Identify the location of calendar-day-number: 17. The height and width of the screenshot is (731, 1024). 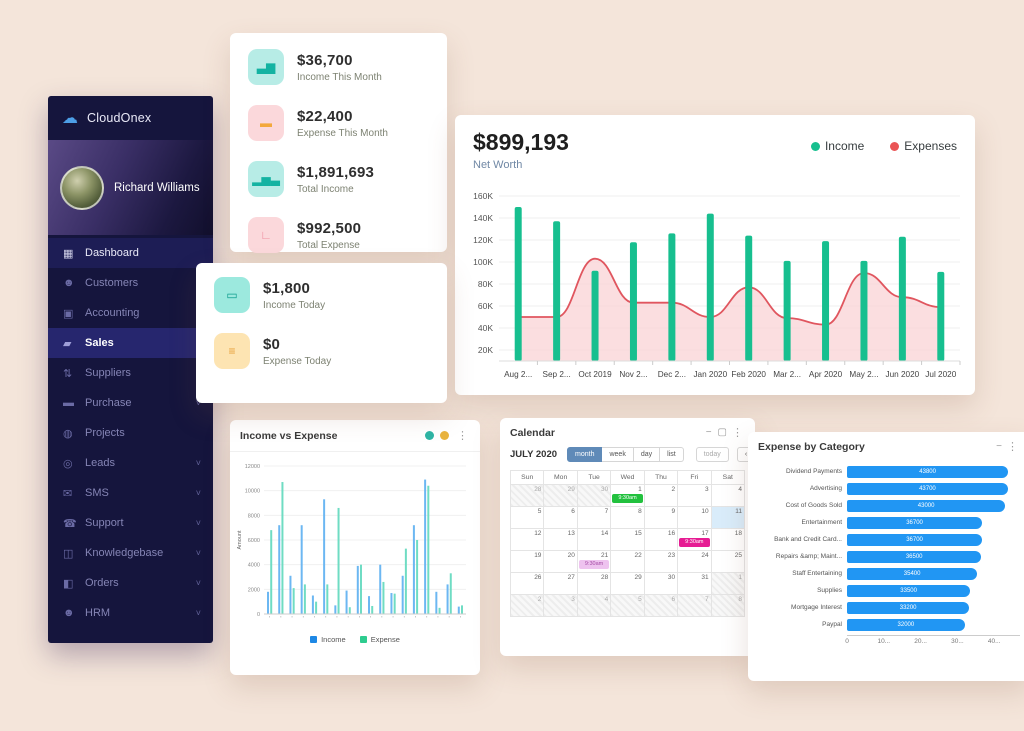
(705, 533).